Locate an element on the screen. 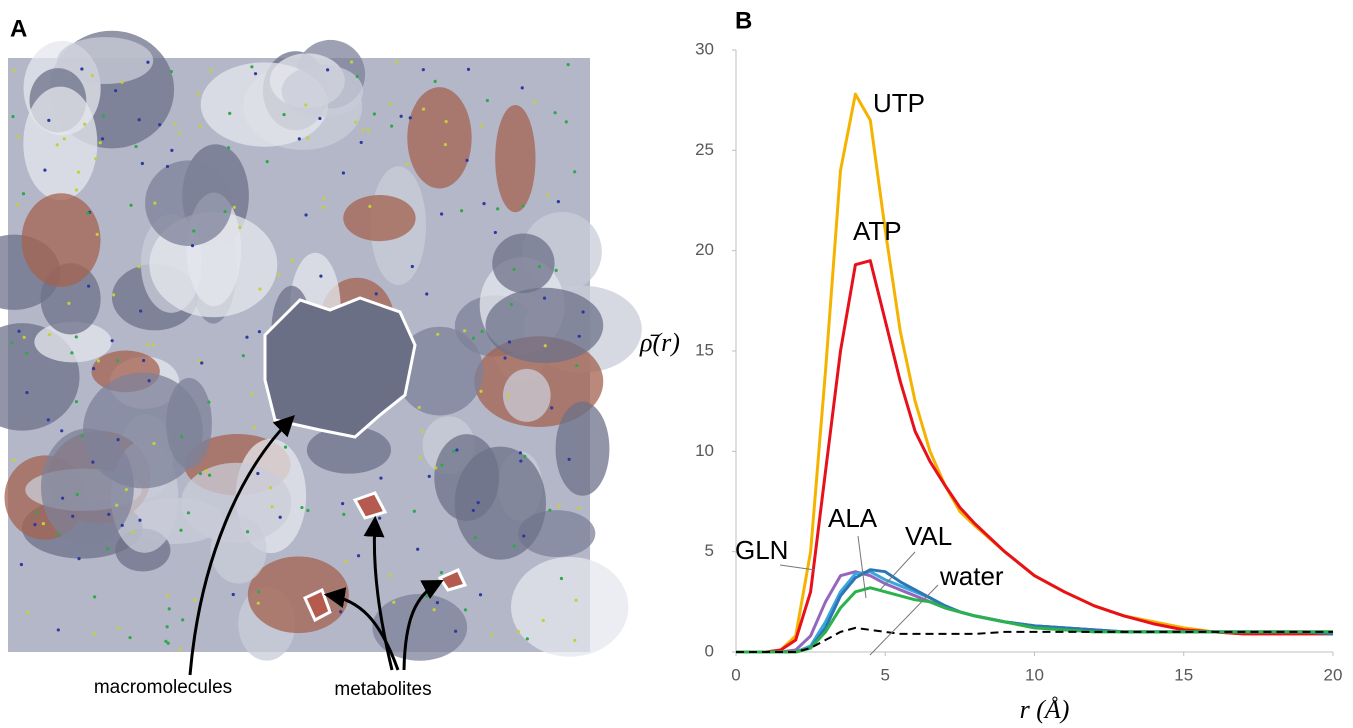 The image size is (1353, 728). y-tick-label: 15 is located at coordinates (704, 349).